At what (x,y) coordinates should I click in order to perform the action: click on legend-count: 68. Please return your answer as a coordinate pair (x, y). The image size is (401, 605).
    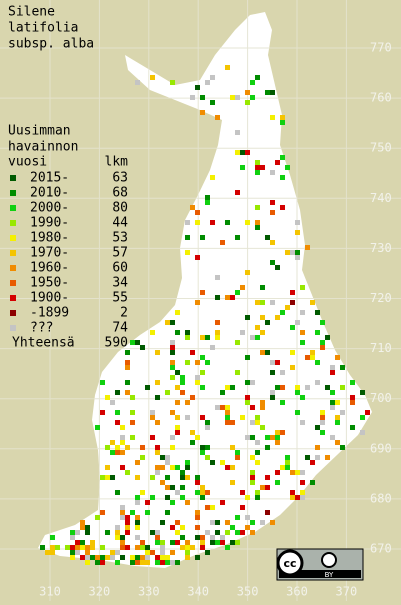
    Looking at the image, I should click on (120, 193).